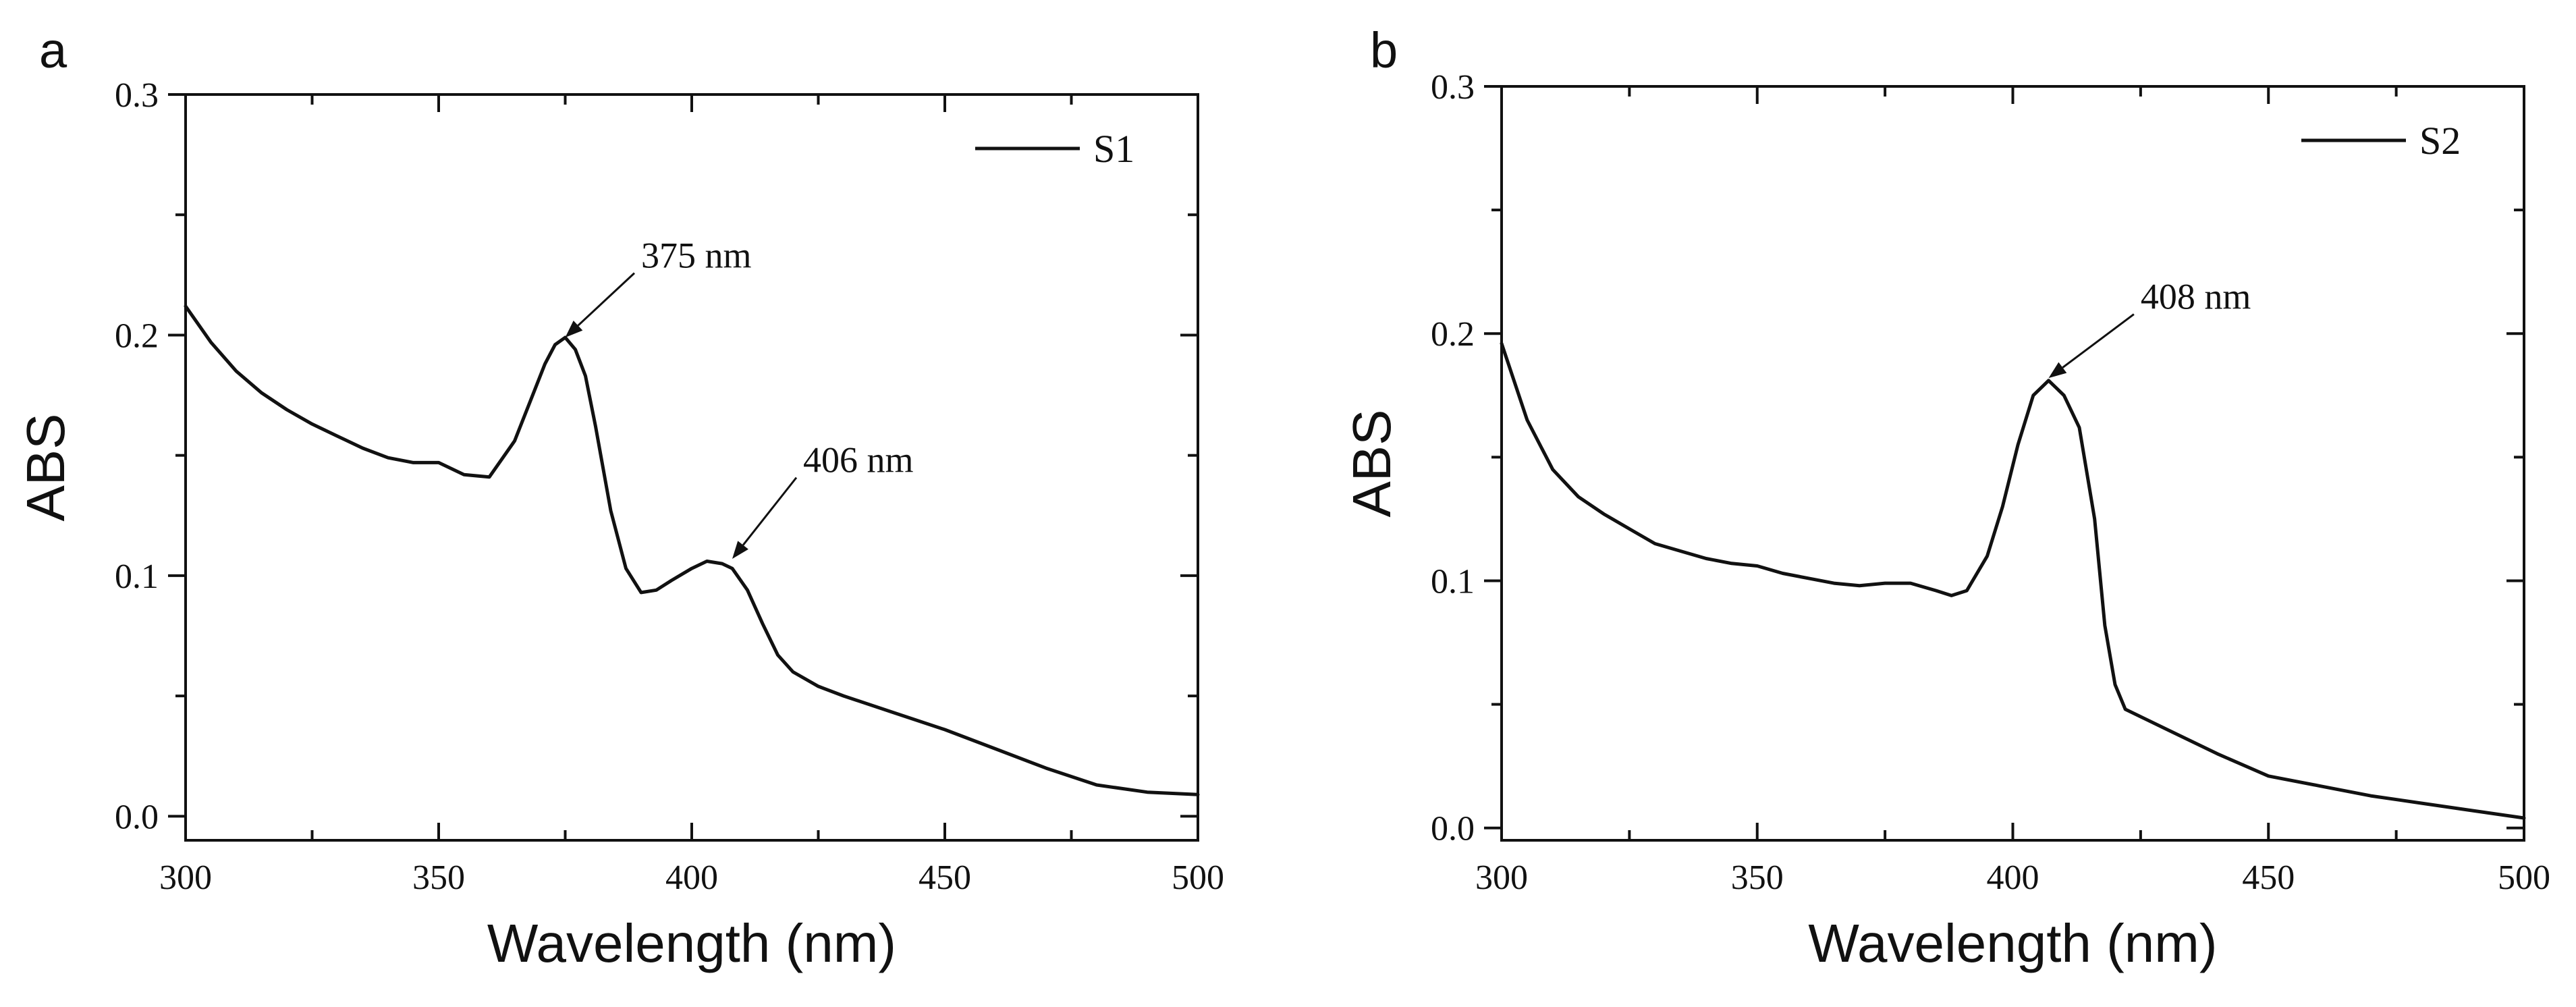  Describe the element at coordinates (696, 256) in the screenshot. I see `annotation-label: 375 nm` at that location.